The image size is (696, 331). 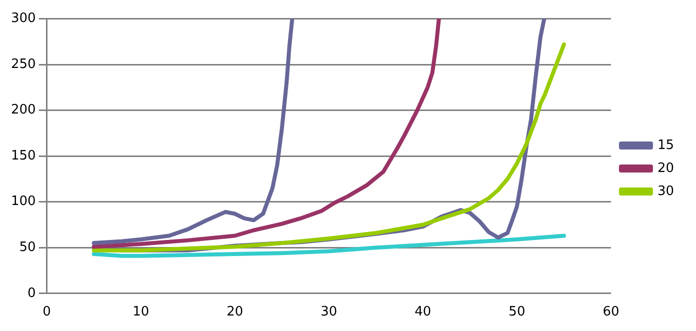 What do you see at coordinates (23, 18) in the screenshot?
I see `y-tick-label: 300` at bounding box center [23, 18].